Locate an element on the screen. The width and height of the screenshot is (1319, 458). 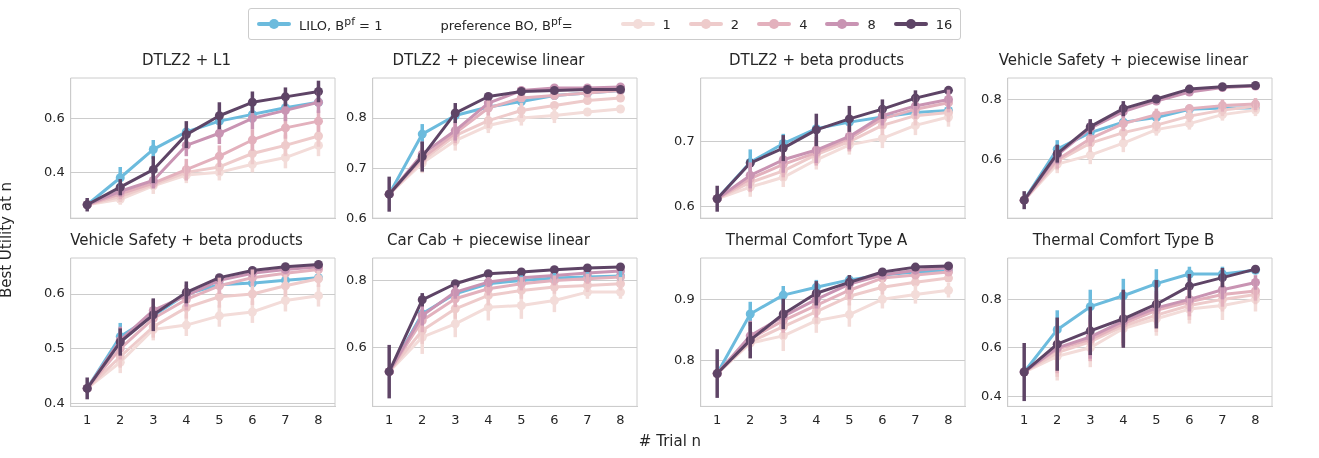
chart-title: Thermal Comfort Type A is located at coordinates (816, 239).